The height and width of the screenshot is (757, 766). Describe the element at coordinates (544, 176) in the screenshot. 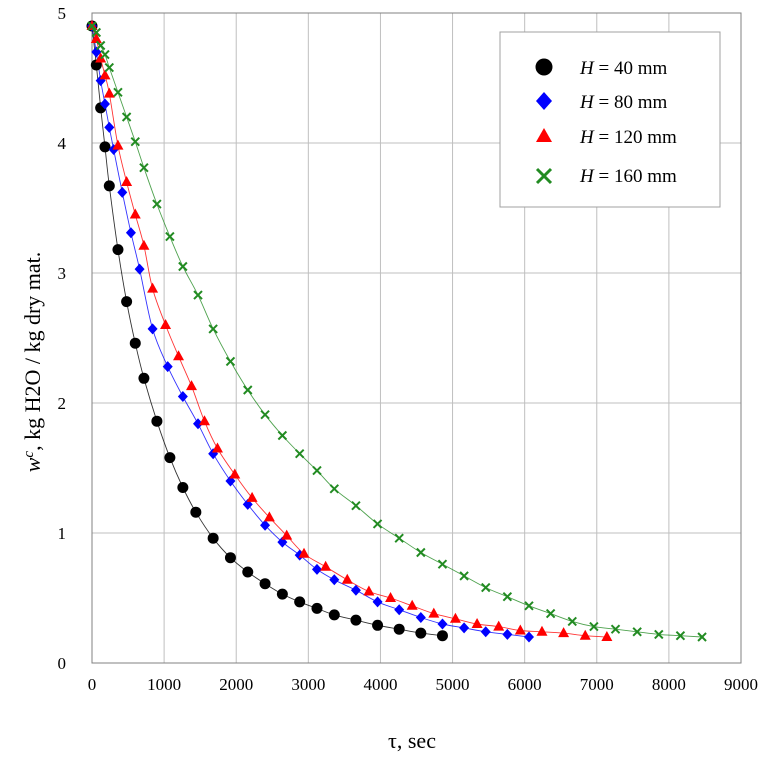

I see `legend-marker-160mm` at that location.